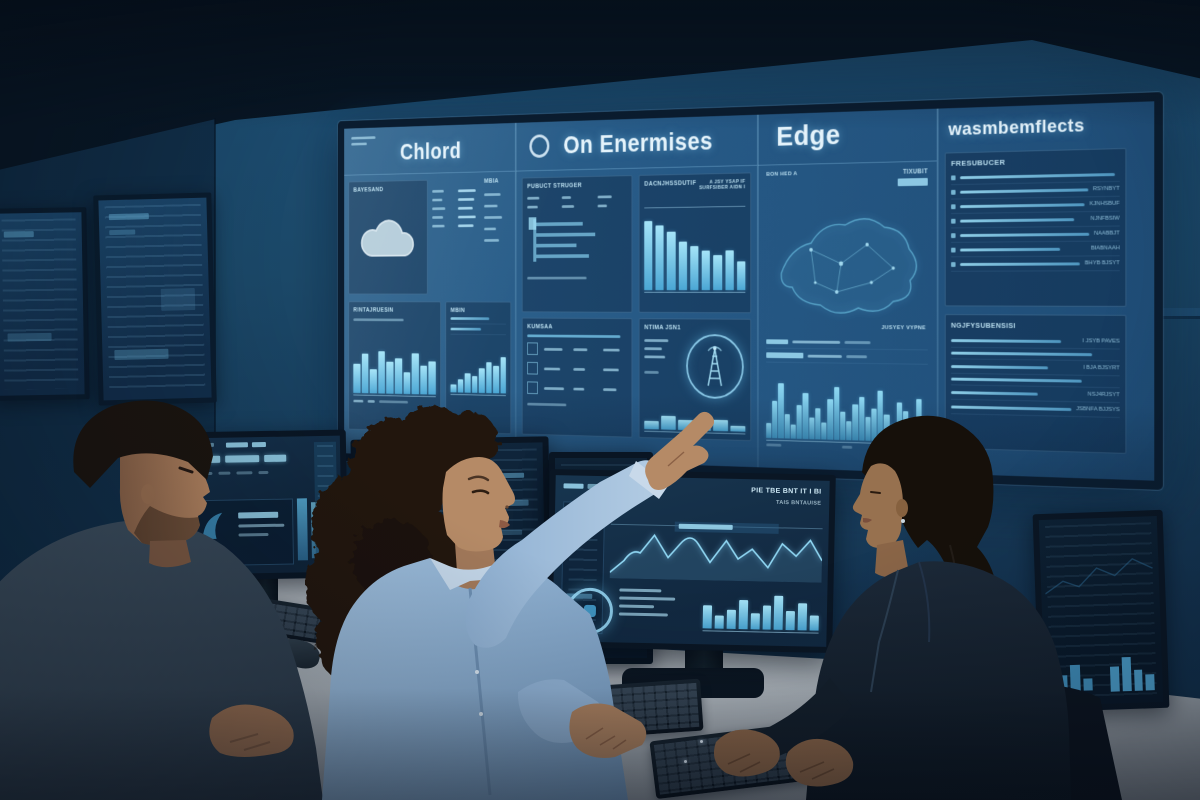  I want to click on dashboard-column-edge: Edge BON HED A TIXUBIT, so click(847, 291).